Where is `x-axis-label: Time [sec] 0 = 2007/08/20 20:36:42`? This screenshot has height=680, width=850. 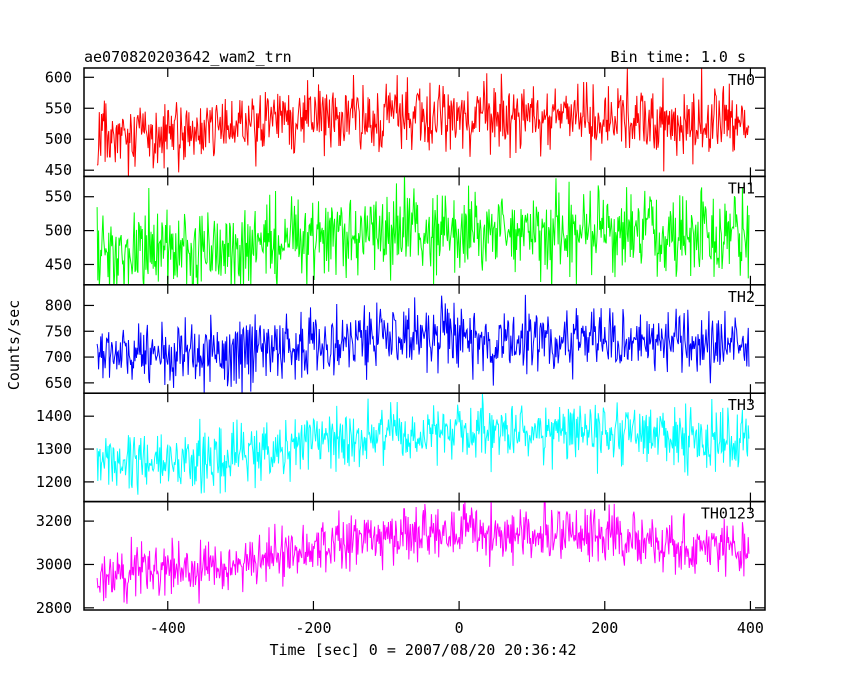
x-axis-label: Time [sec] 0 = 2007/08/20 20:36:42 is located at coordinates (422, 650).